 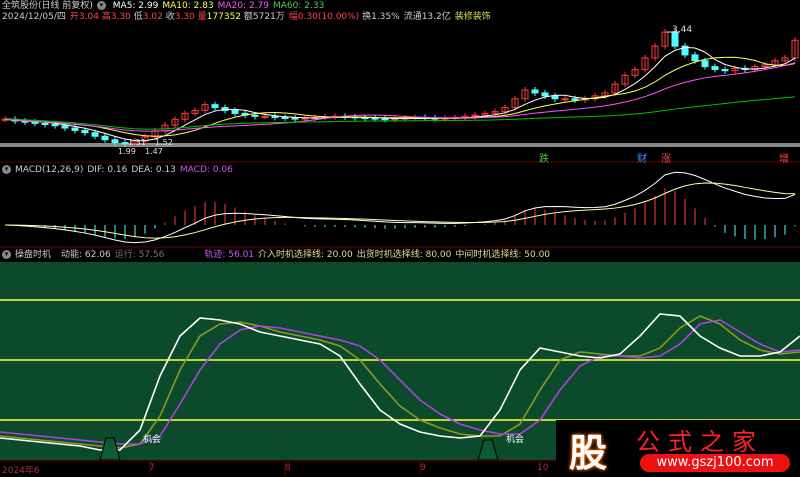 I want to click on chance-label-1: 机会, so click(x=152, y=440).